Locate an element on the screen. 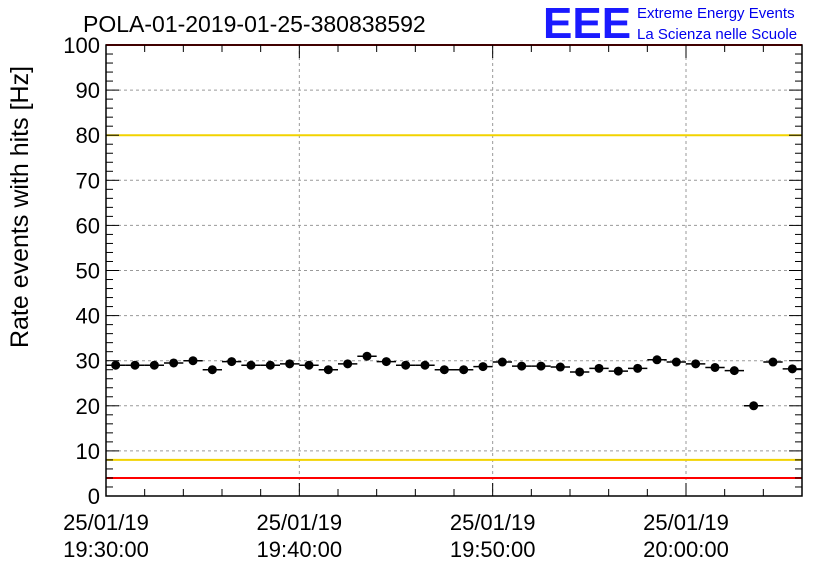 The width and height of the screenshot is (836, 572). x-tick-label-time: 20:00:00 is located at coordinates (686, 549).